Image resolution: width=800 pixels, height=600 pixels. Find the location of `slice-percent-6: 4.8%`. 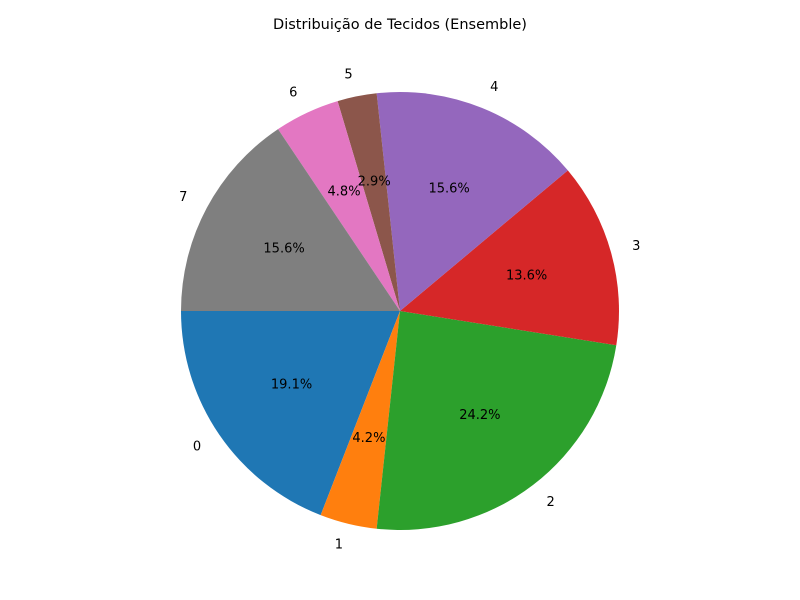

slice-percent-6: 4.8% is located at coordinates (344, 192).